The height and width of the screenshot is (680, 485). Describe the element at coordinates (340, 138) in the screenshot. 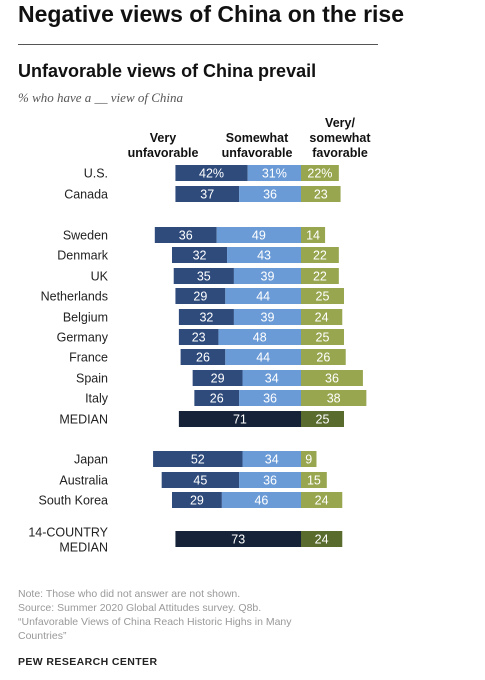

I see `column-header-favorable: Very/somewhat favorable` at that location.